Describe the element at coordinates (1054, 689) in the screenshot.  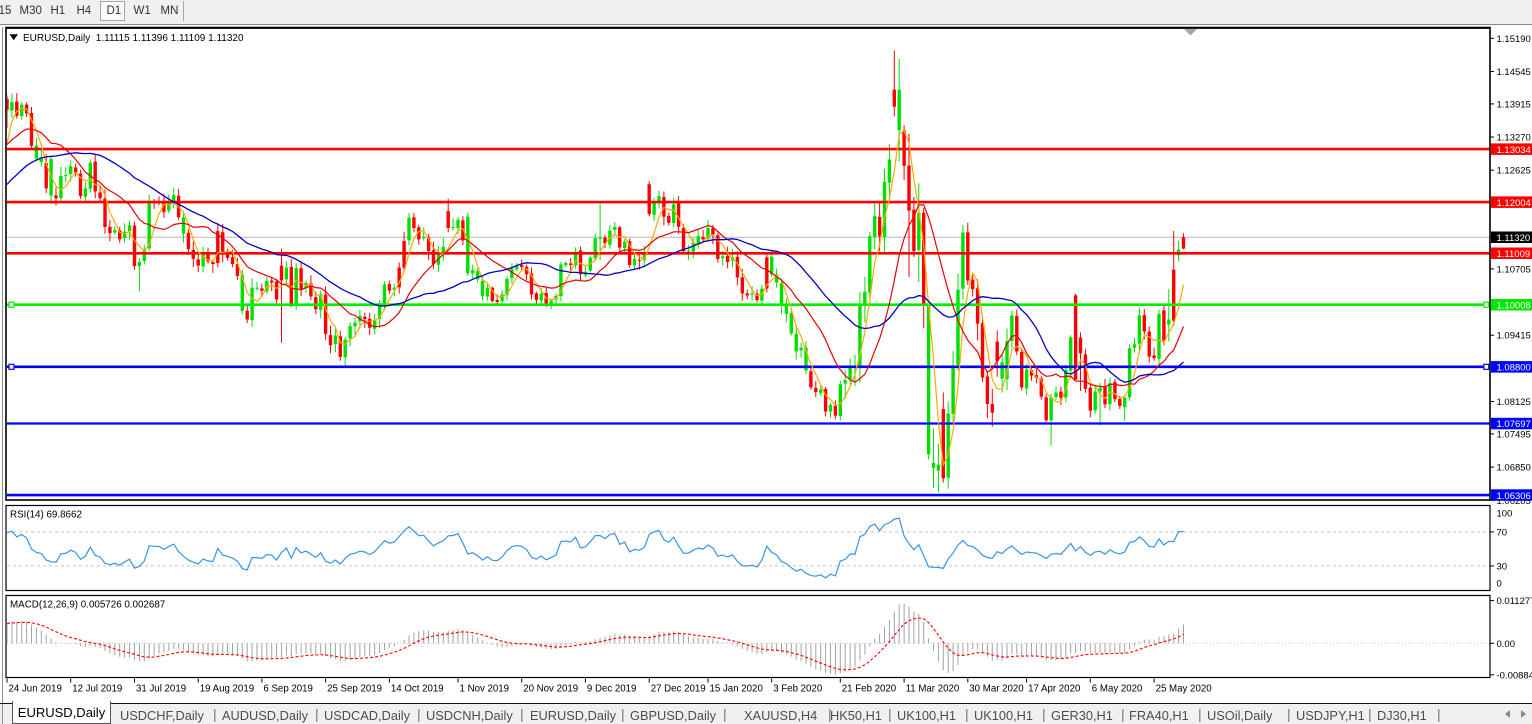
I see `svg-text: 17 Apr 2020` at that location.